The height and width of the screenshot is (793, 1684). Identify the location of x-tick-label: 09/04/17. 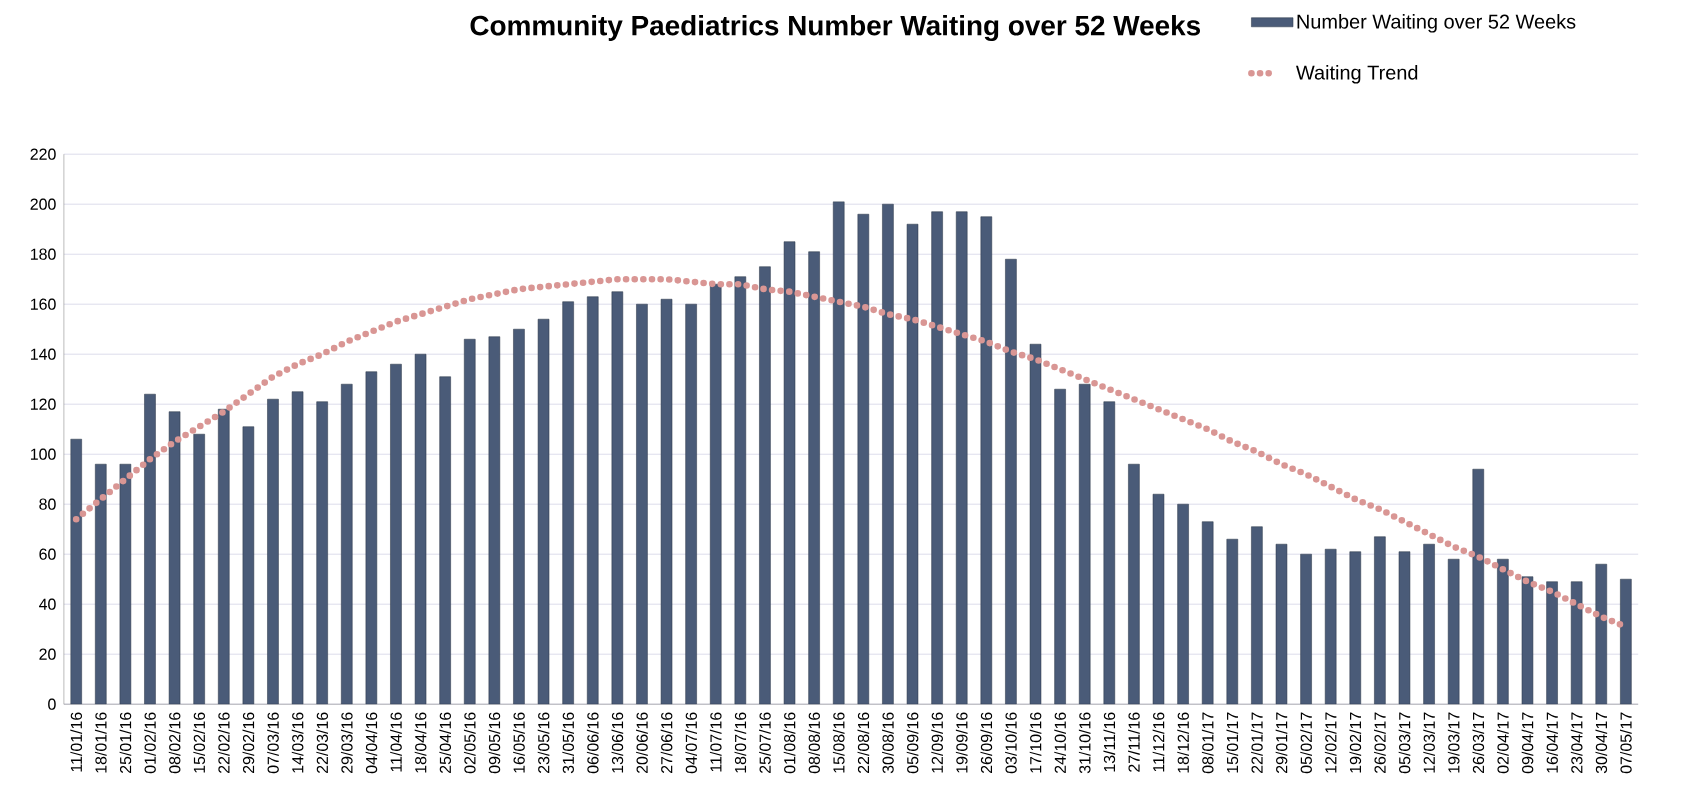
(1527, 743).